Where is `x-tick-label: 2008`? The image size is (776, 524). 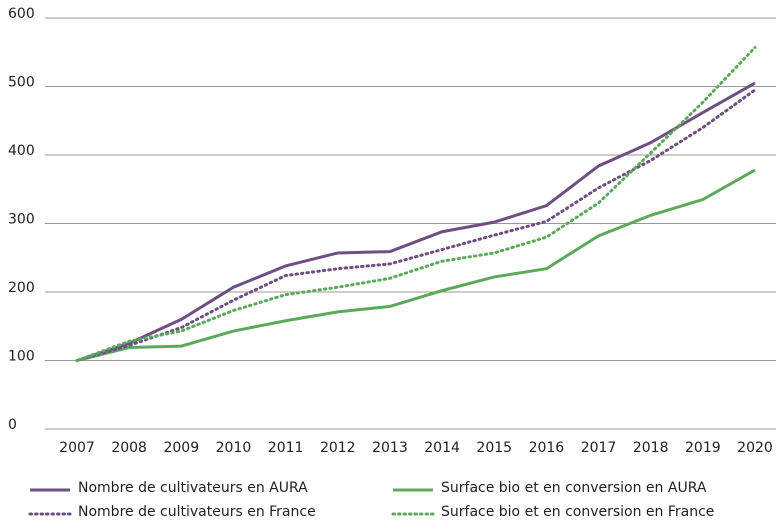
x-tick-label: 2008 is located at coordinates (129, 448).